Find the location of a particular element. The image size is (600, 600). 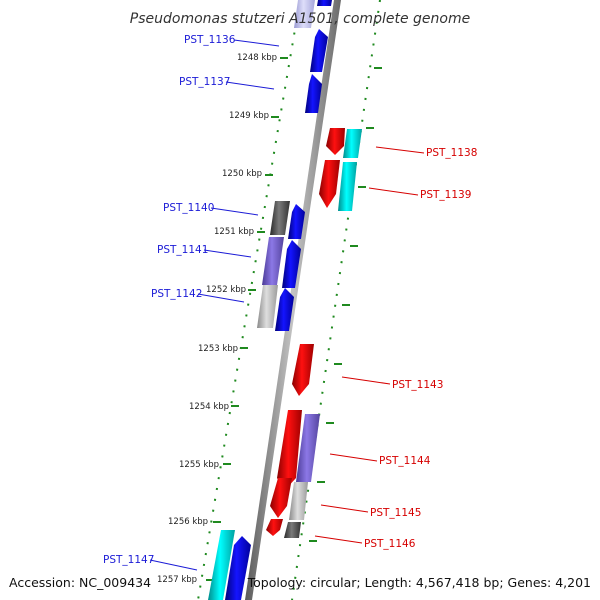

label-pst-1138: PST_1138 is located at coordinates (451, 153).